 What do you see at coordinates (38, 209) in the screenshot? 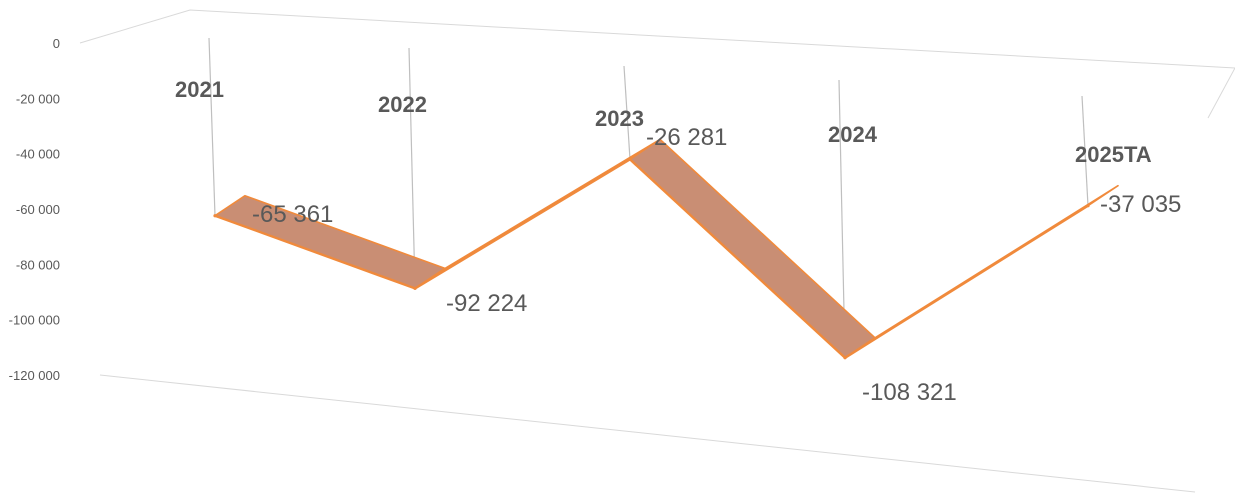
I see `y-tick-label: -60 000` at bounding box center [38, 209].